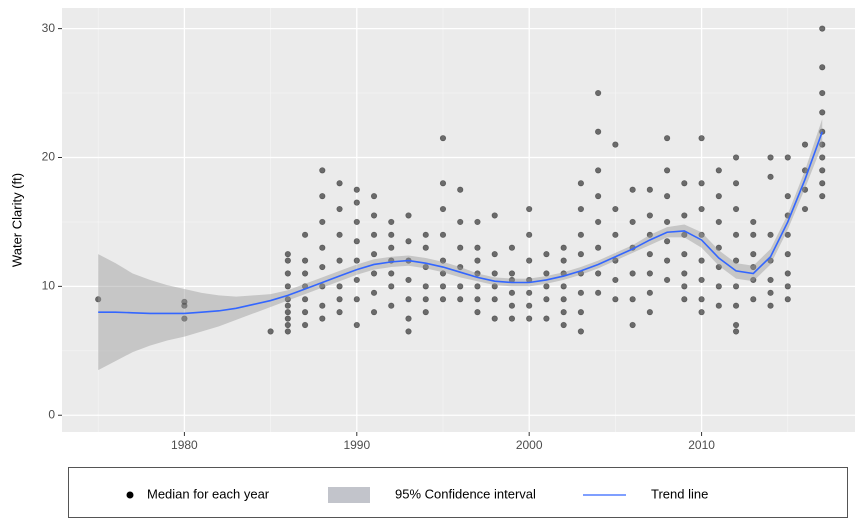 This screenshot has width=862, height=524. What do you see at coordinates (49, 28) in the screenshot?
I see `y-tick-label: 30` at bounding box center [49, 28].